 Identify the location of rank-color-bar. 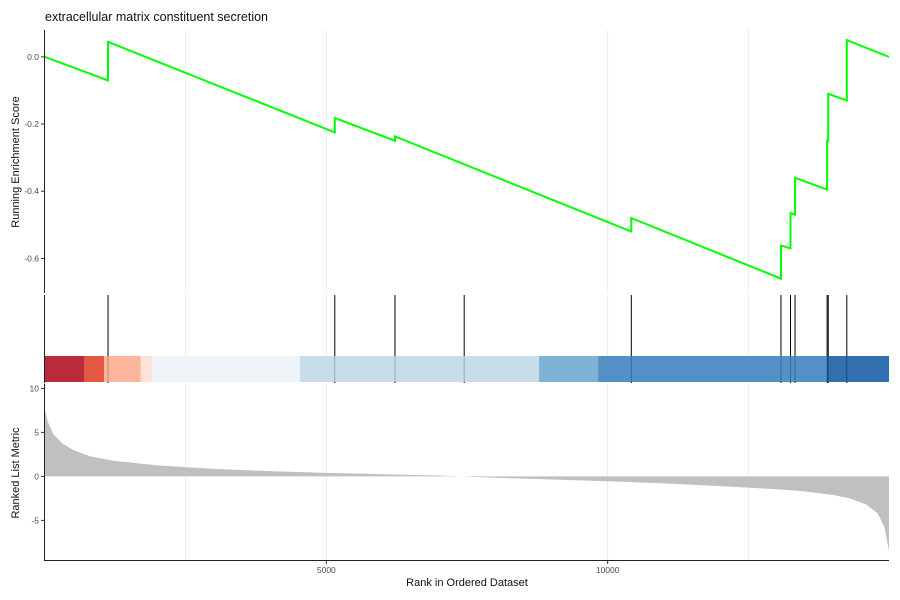
(467, 369).